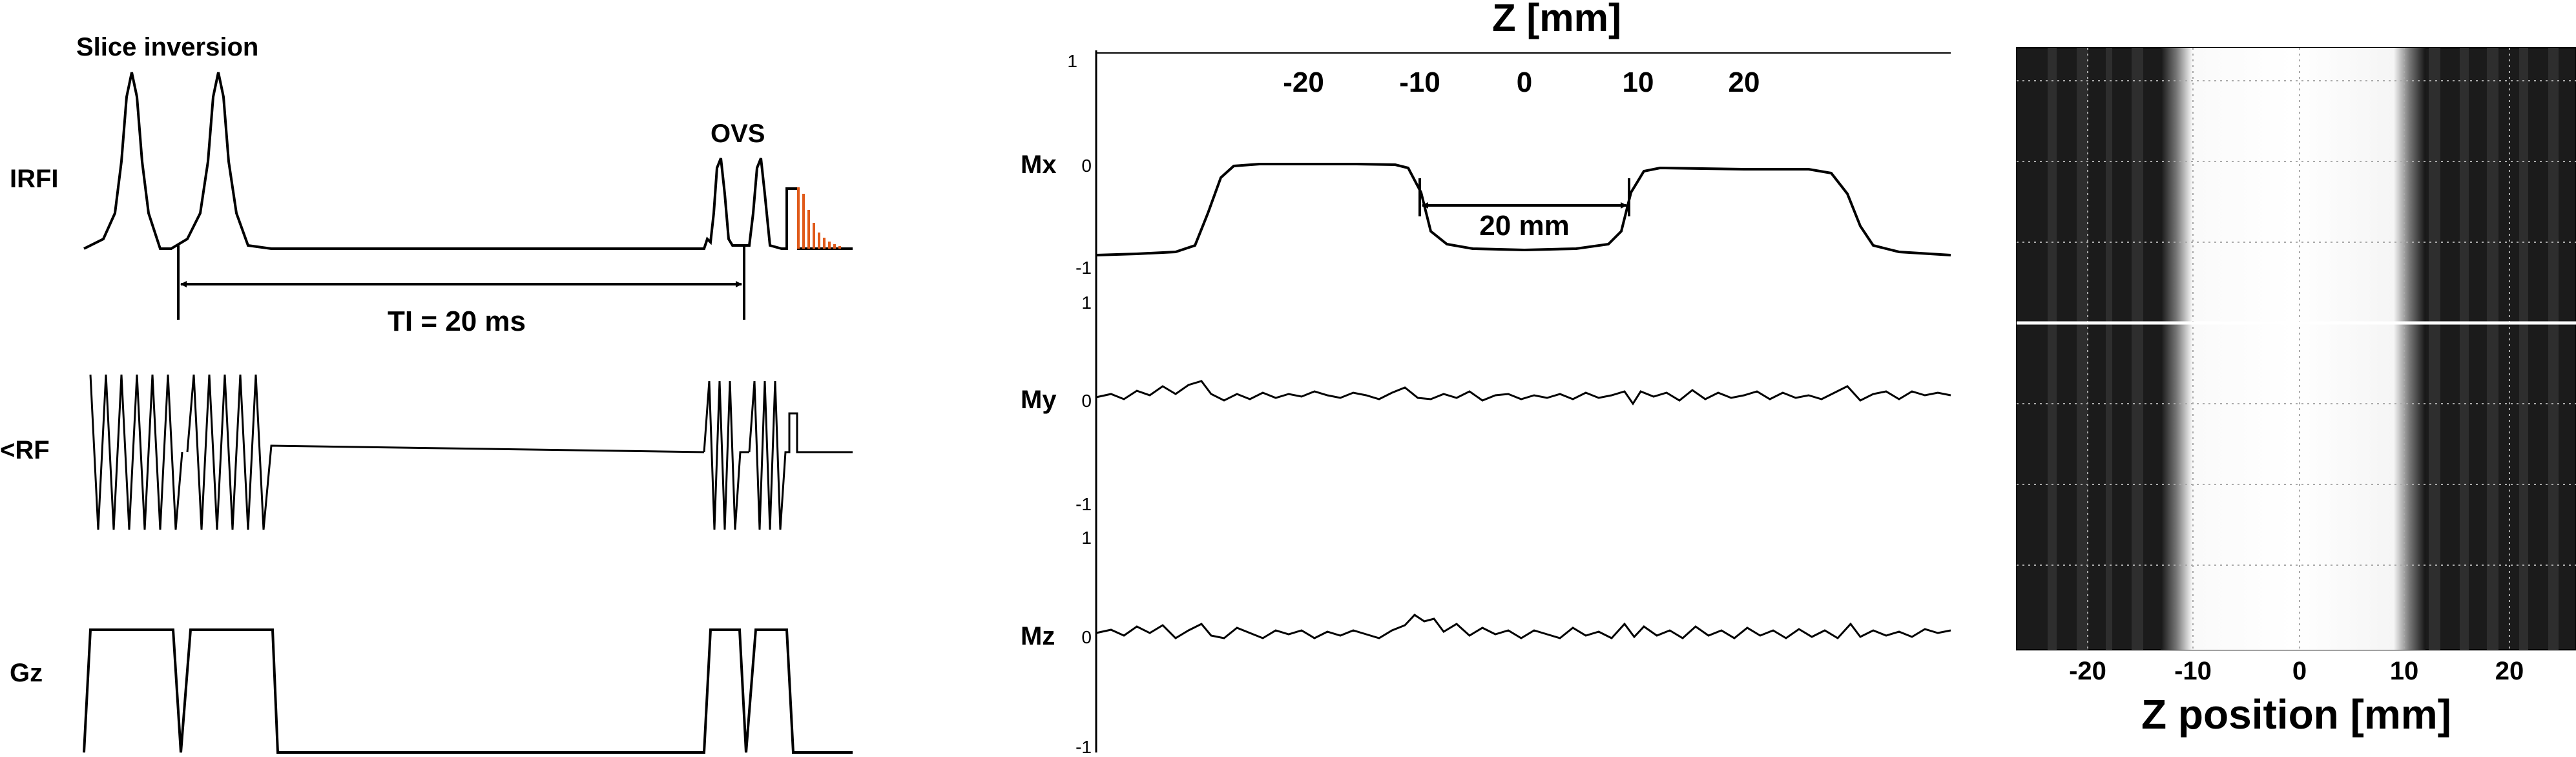  I want to click on mx-ytick-label: -1, so click(1083, 268).